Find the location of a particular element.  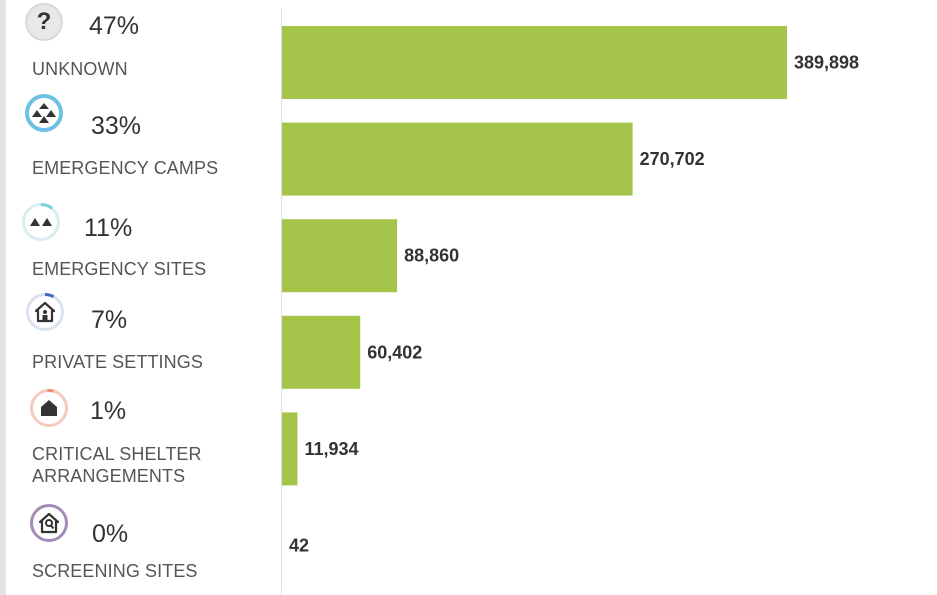

shelter-icon is located at coordinates (49, 408).